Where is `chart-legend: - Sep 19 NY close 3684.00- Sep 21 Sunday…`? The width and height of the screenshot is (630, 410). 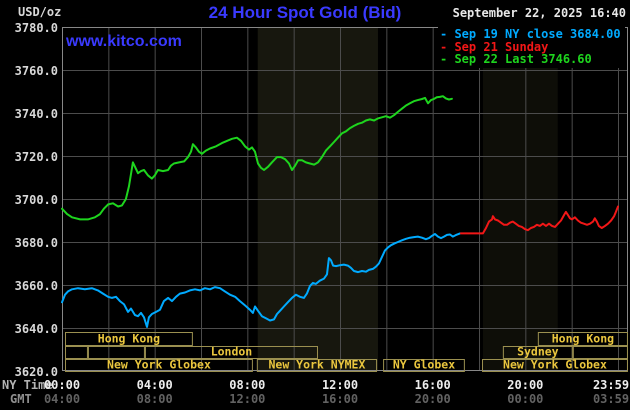 chart-legend: - Sep 19 NY close 3684.00- Sep 21 Sunday… is located at coordinates (531, 47).